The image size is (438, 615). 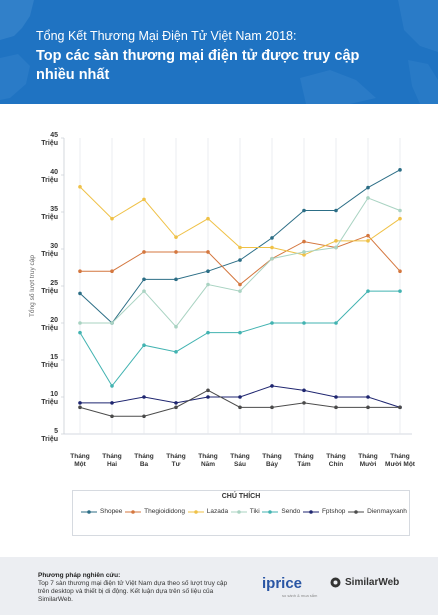 I want to click on similarweb-text: SimilarWeb, so click(x=372, y=582).